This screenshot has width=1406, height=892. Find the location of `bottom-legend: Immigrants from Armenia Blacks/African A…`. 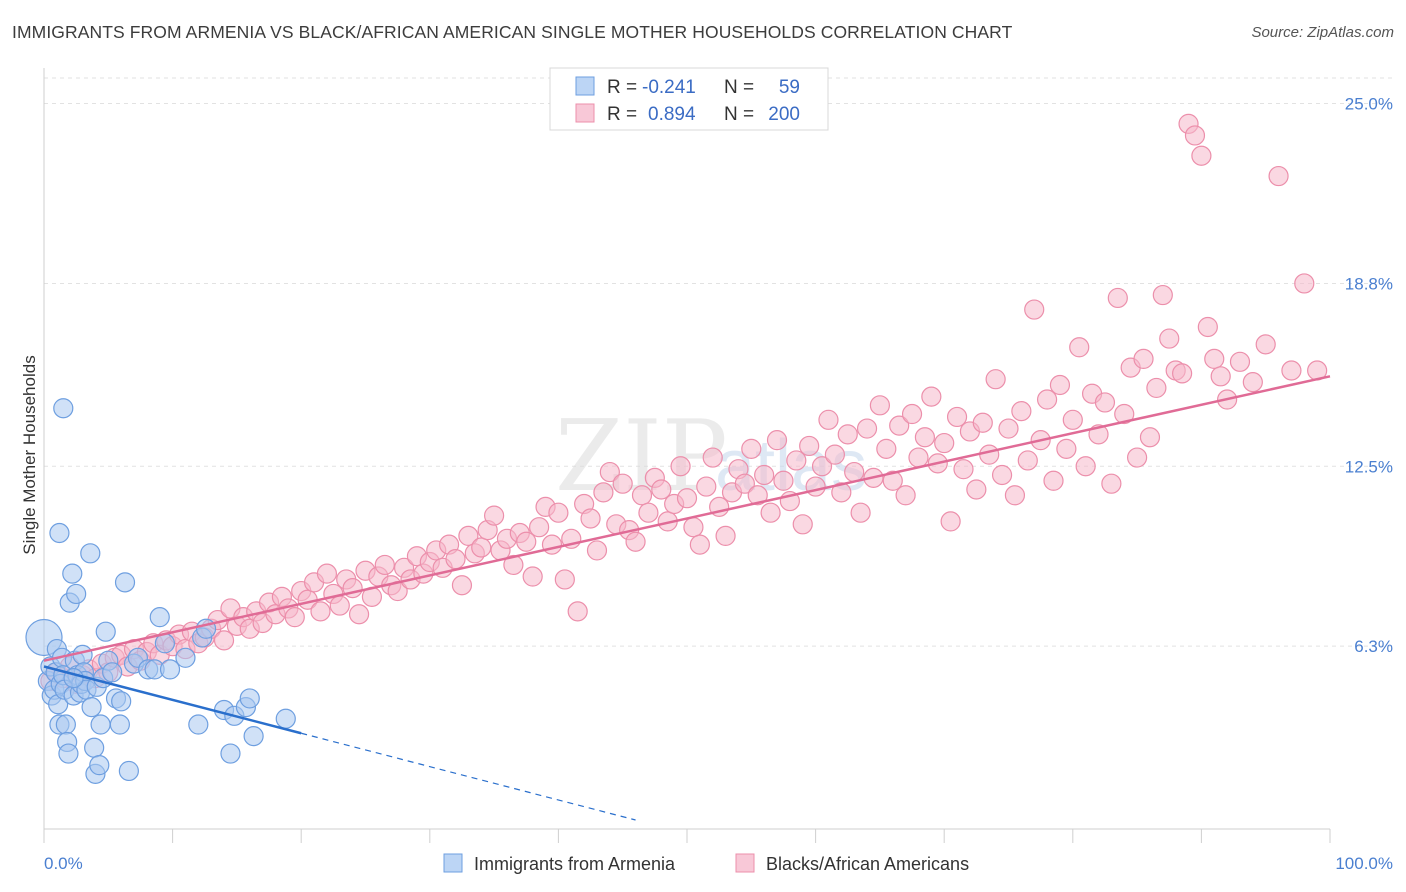

bottom-legend: Immigrants from Armenia Blacks/African A… is located at coordinates (706, 863).